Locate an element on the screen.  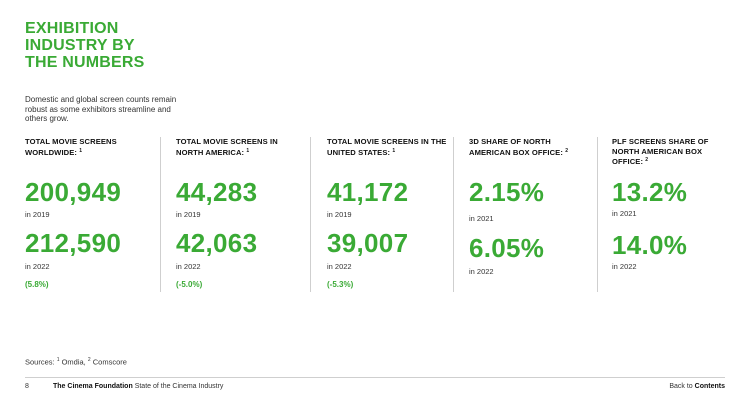
stat-heading: TOTAL MOVIE SCREENS IN NORTH AMERICA: 1 is located at coordinates (227, 147).